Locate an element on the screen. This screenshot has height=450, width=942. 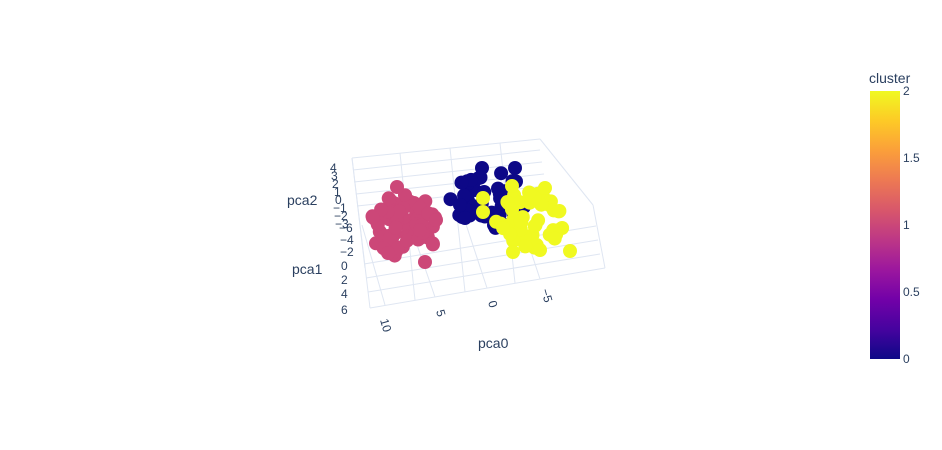
colorbar-gradient is located at coordinates (885, 225).